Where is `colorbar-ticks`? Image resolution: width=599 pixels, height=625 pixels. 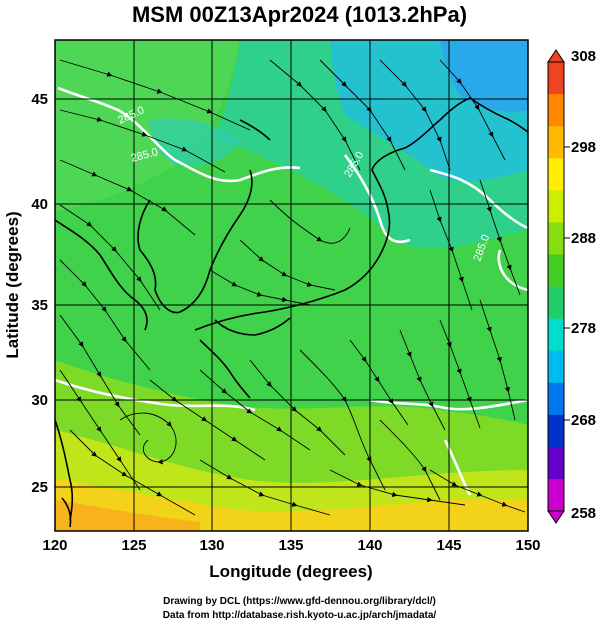
colorbar-ticks is located at coordinates (567, 283).